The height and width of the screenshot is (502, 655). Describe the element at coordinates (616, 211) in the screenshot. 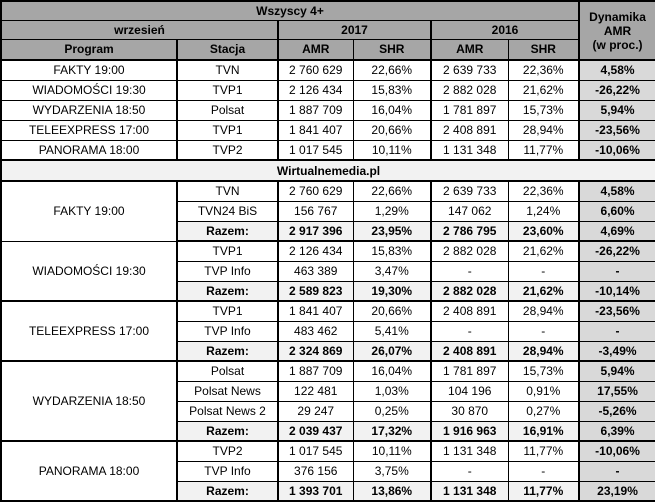

I see `dynamics-cell: 6,60%` at that location.